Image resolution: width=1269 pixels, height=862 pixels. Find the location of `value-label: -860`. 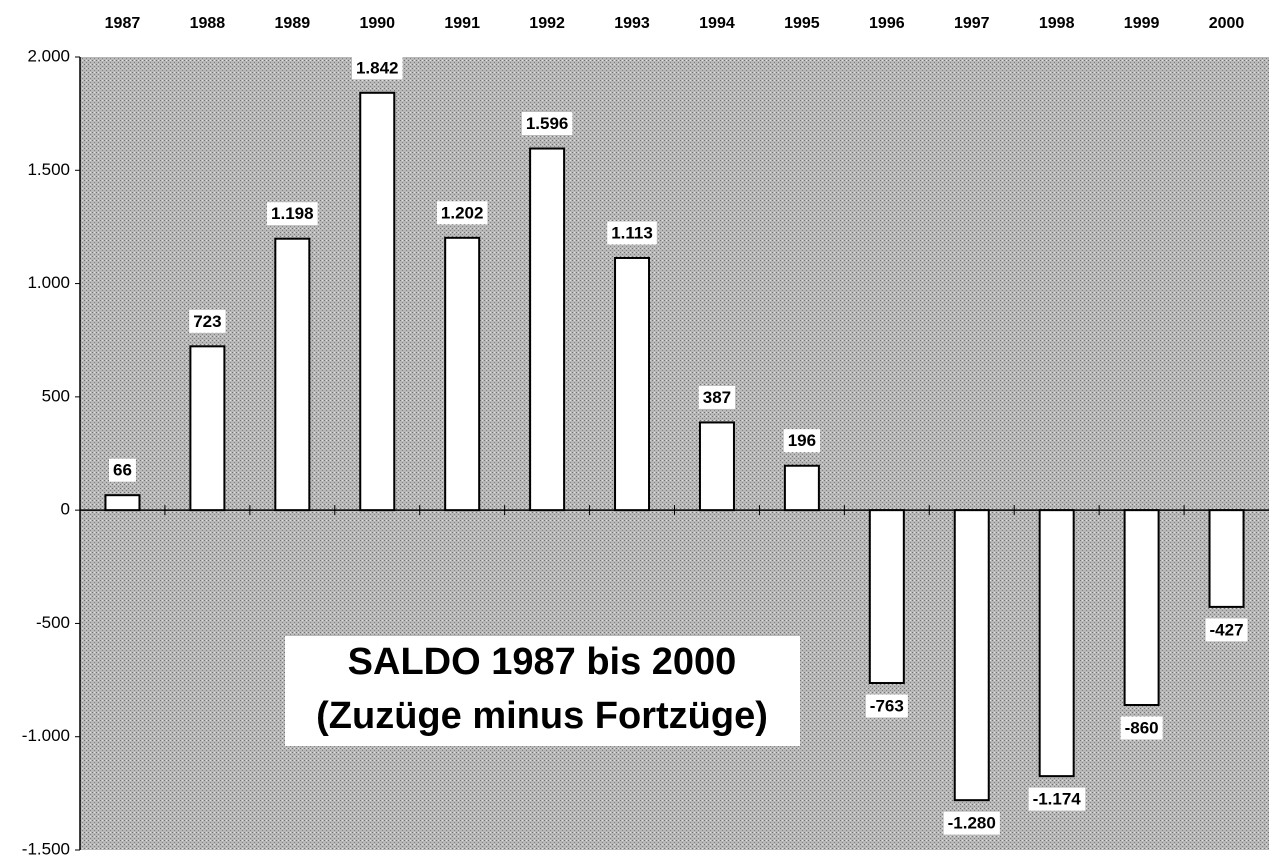

value-label: -860 is located at coordinates (1142, 727).